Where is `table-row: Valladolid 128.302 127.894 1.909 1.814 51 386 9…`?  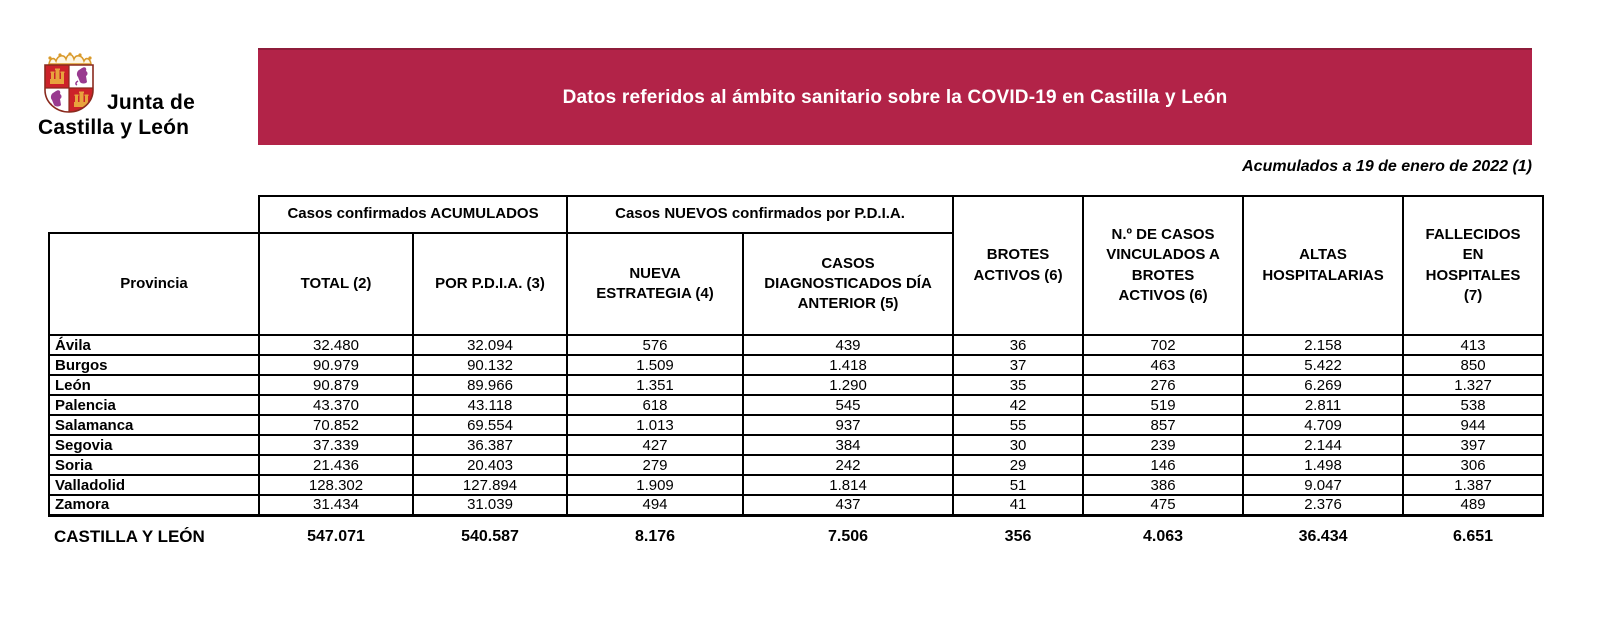
table-row: Valladolid 128.302 127.894 1.909 1.814 51 386 9… is located at coordinates (796, 485).